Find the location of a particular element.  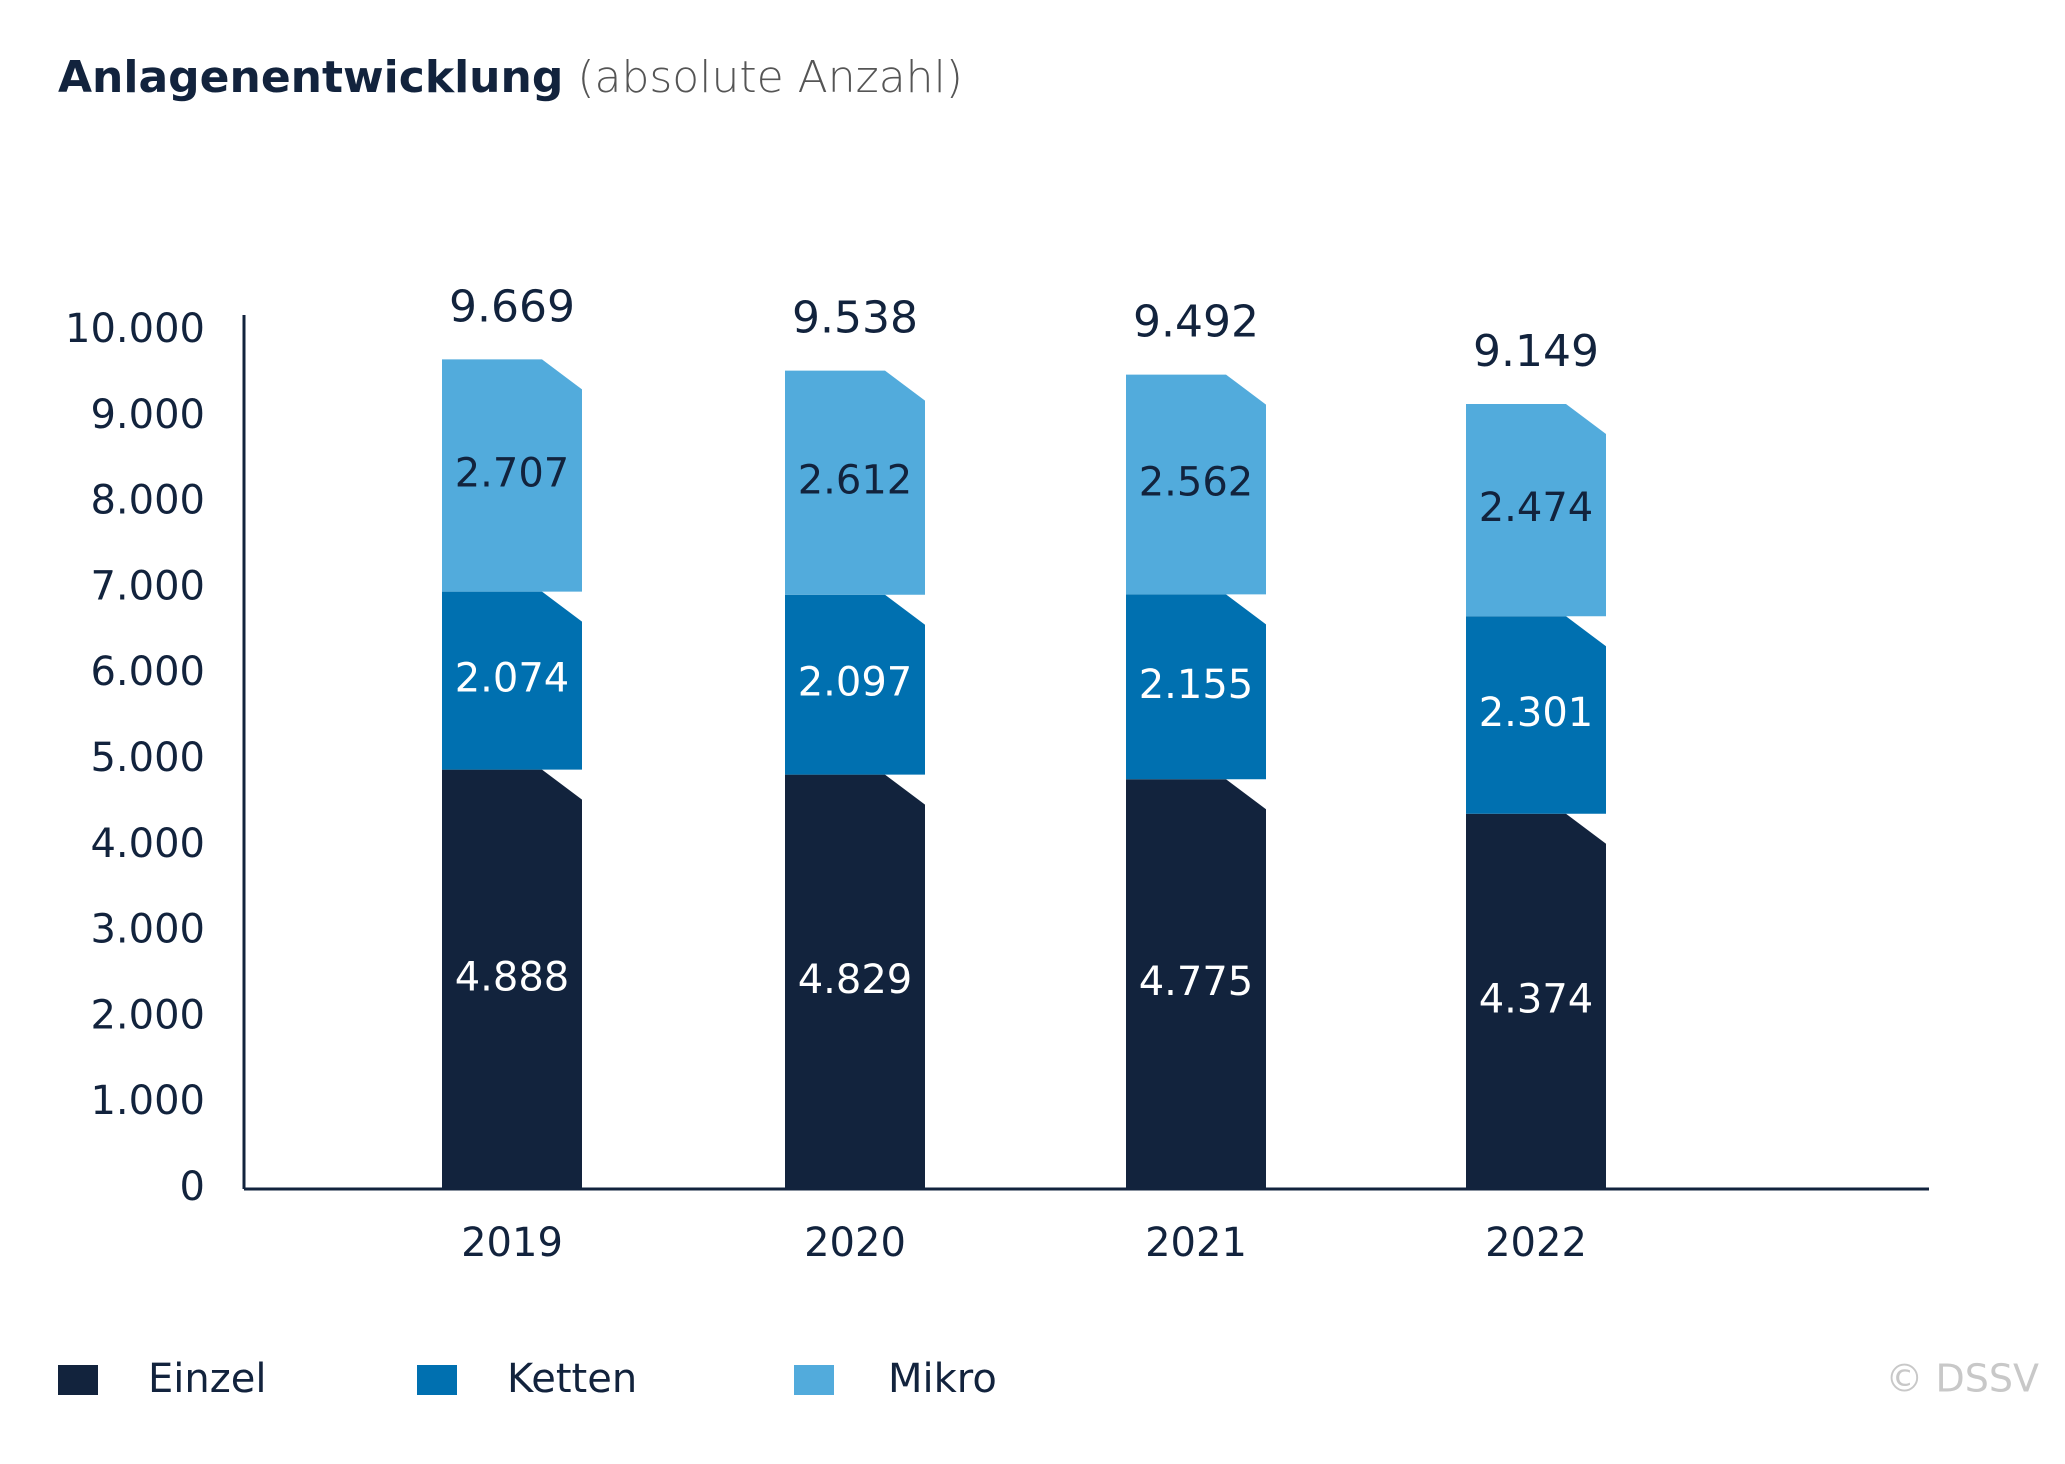

y-tick-label: 6.000 is located at coordinates (147, 672).